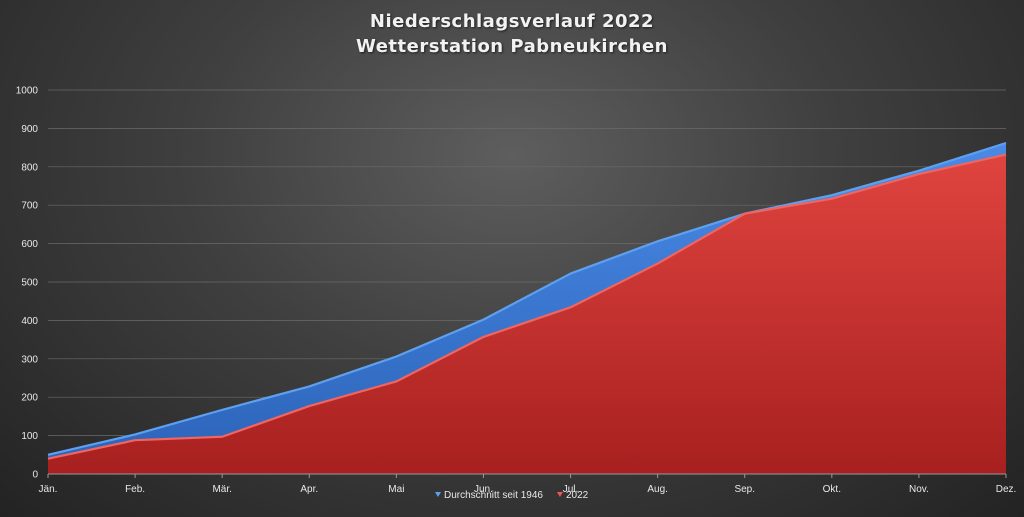 The width and height of the screenshot is (1024, 517). I want to click on x-tick-label: Jul., so click(571, 489).